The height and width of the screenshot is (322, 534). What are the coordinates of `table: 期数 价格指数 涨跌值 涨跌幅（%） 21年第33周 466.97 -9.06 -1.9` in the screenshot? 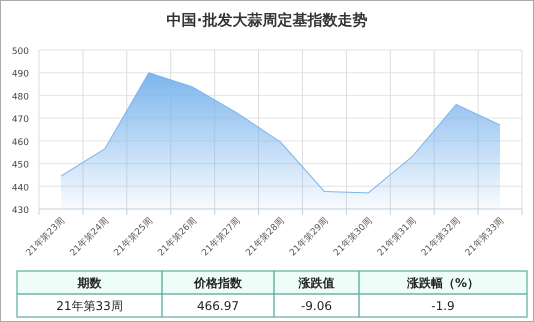 It's located at (272, 294).